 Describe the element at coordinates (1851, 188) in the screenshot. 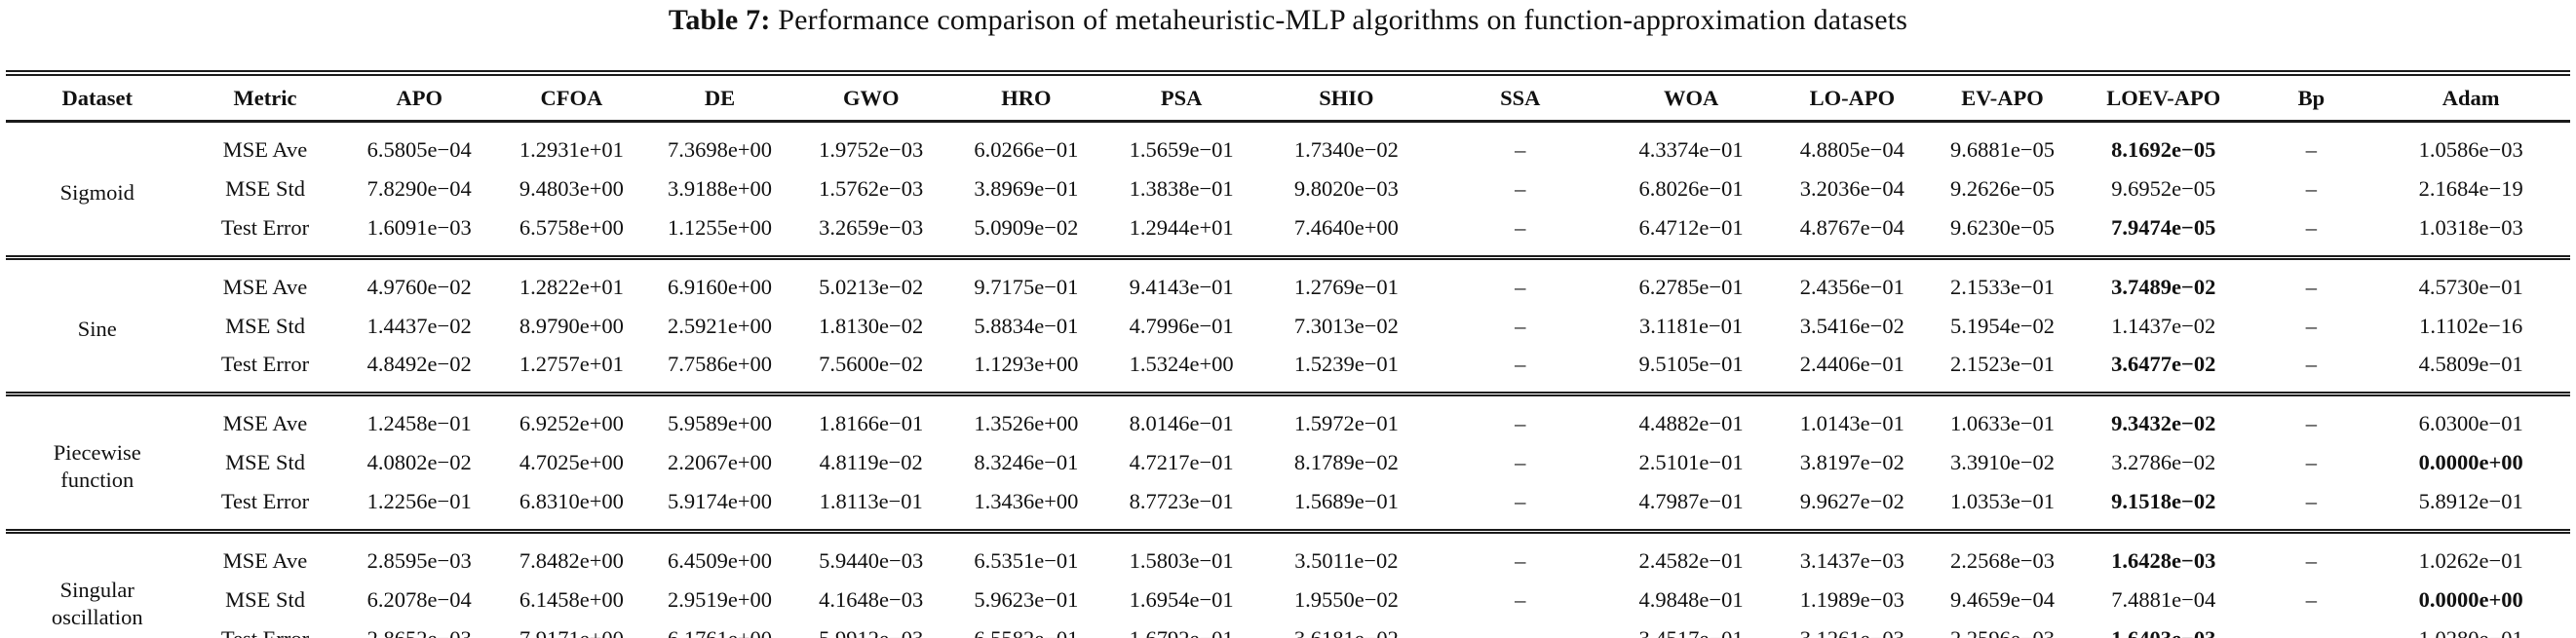

I see `value-cell: 3.2036e−04` at that location.